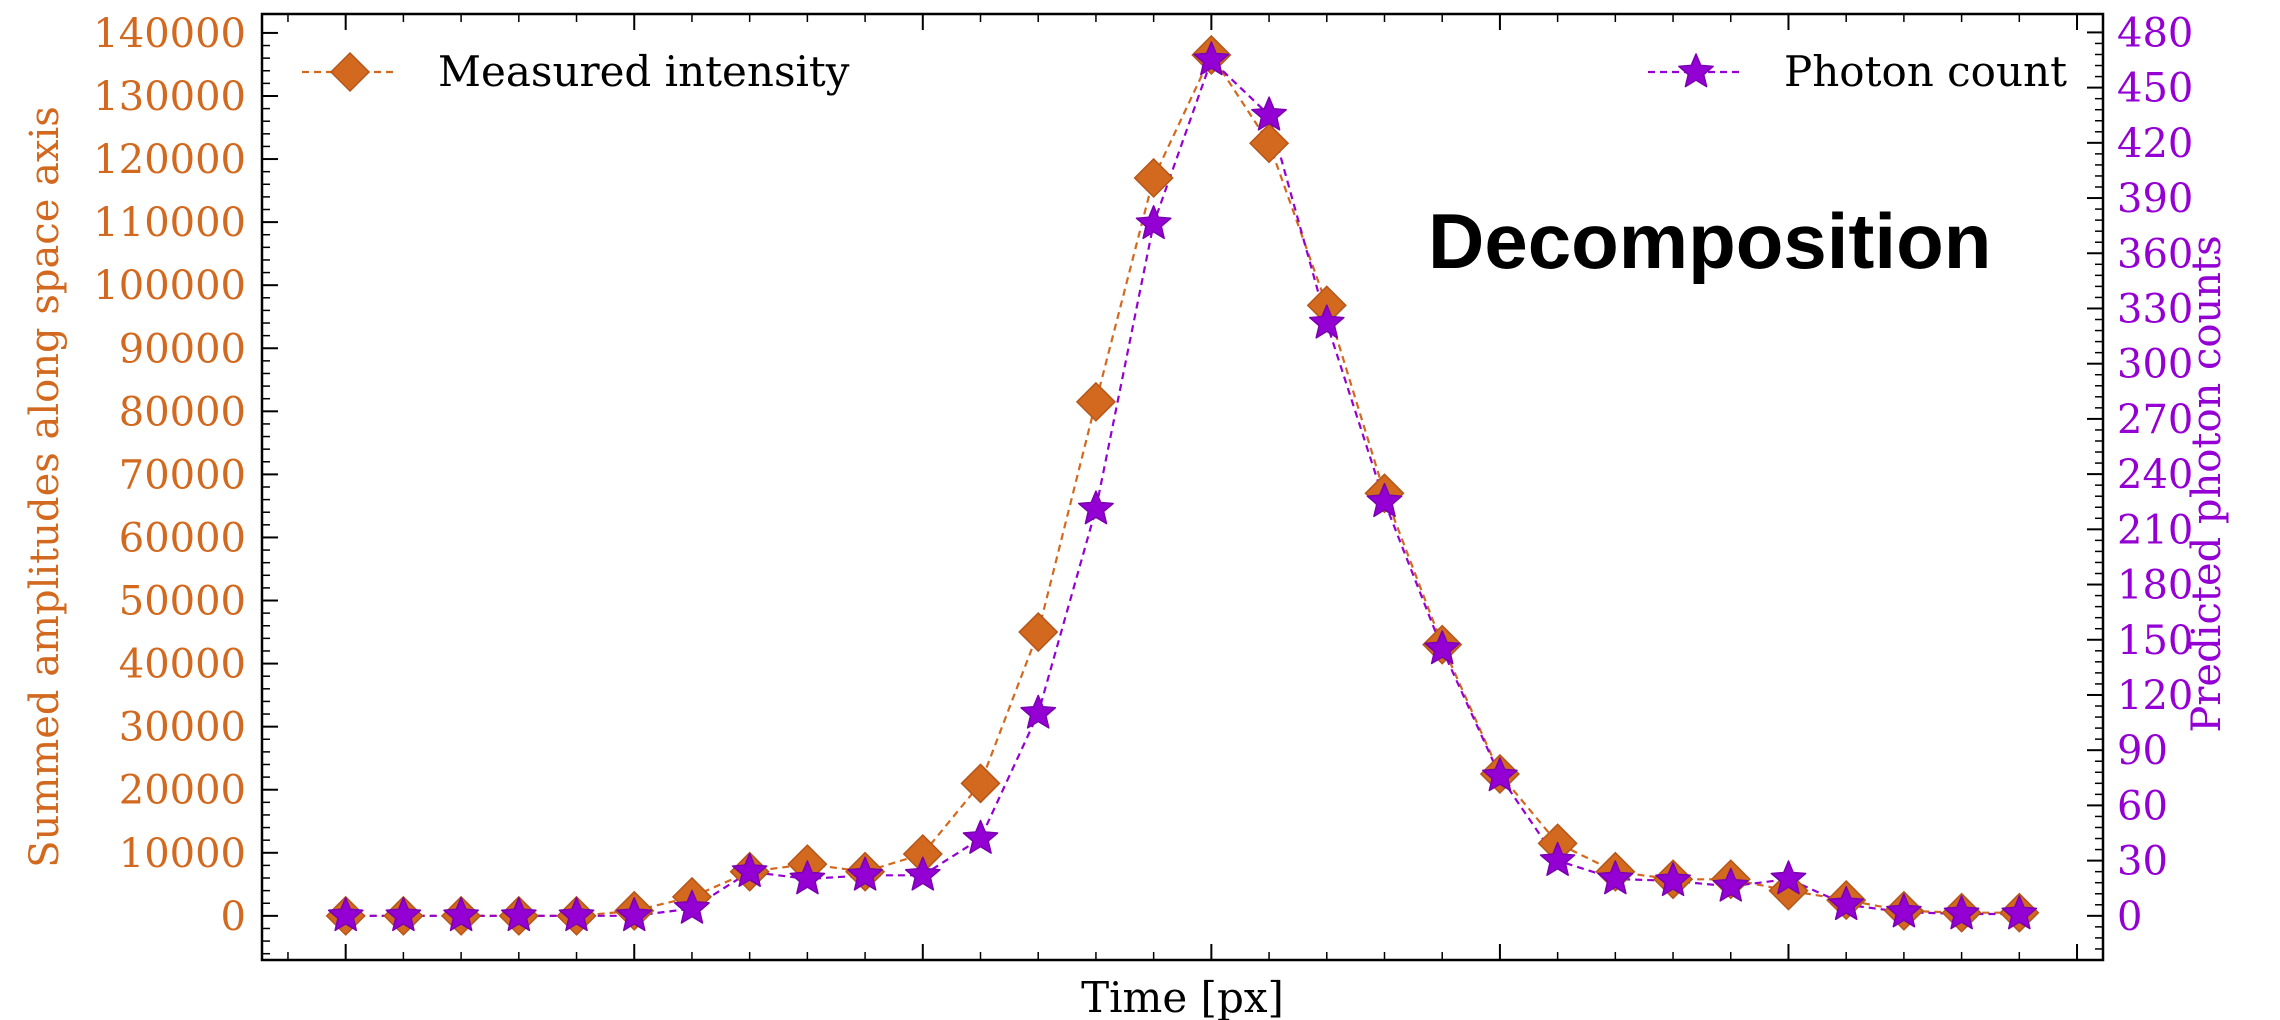 This screenshot has width=2280, height=1020. What do you see at coordinates (182, 538) in the screenshot?
I see `left-tick-label: 60000` at bounding box center [182, 538].